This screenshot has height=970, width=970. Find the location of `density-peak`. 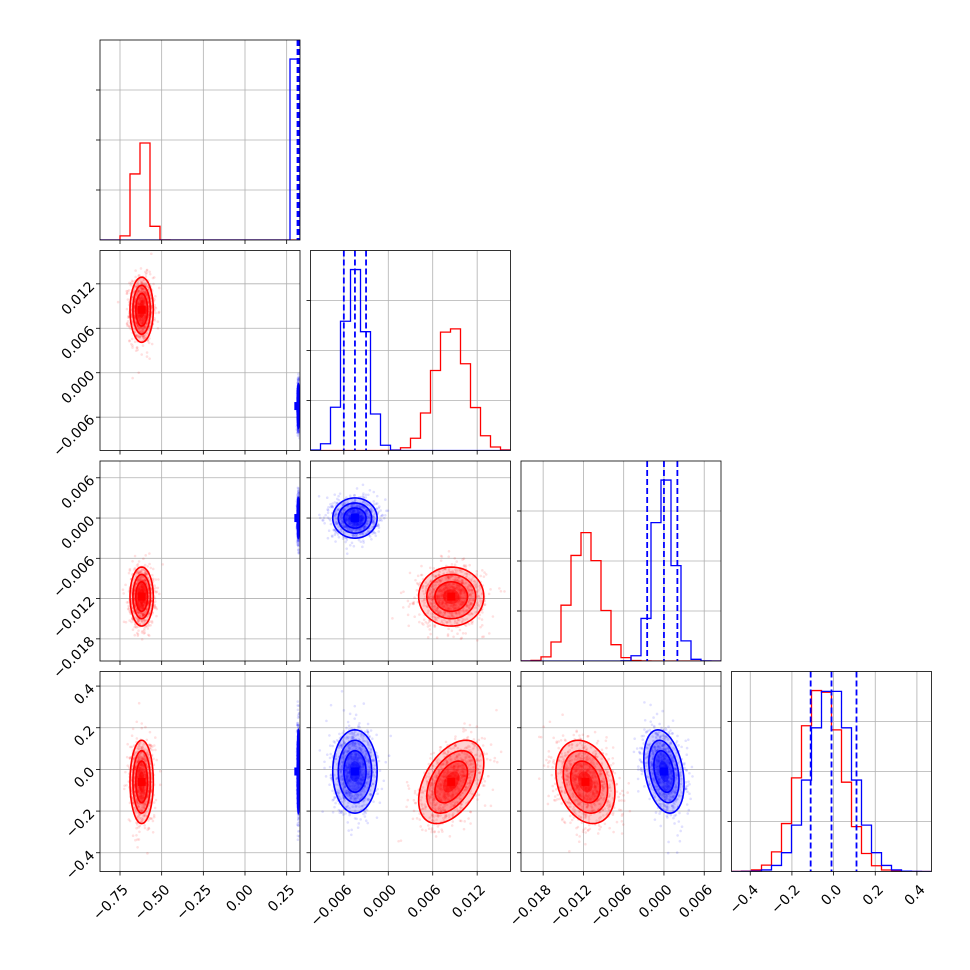

density-peak is located at coordinates (451, 596).